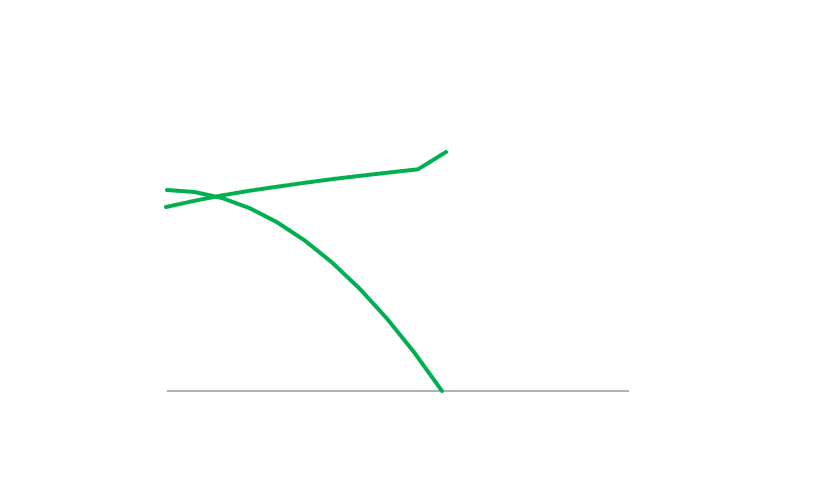 The image size is (814, 500). What do you see at coordinates (304, 290) in the screenshot?
I see `series-line-solid` at bounding box center [304, 290].